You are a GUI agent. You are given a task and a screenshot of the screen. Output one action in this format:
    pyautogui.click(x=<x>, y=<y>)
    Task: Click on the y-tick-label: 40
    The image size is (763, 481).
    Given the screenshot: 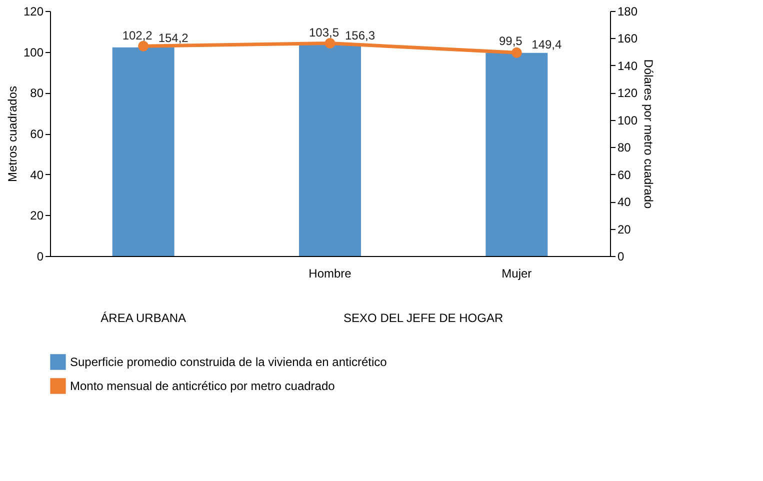 What is the action you would take?
    pyautogui.click(x=37, y=175)
    